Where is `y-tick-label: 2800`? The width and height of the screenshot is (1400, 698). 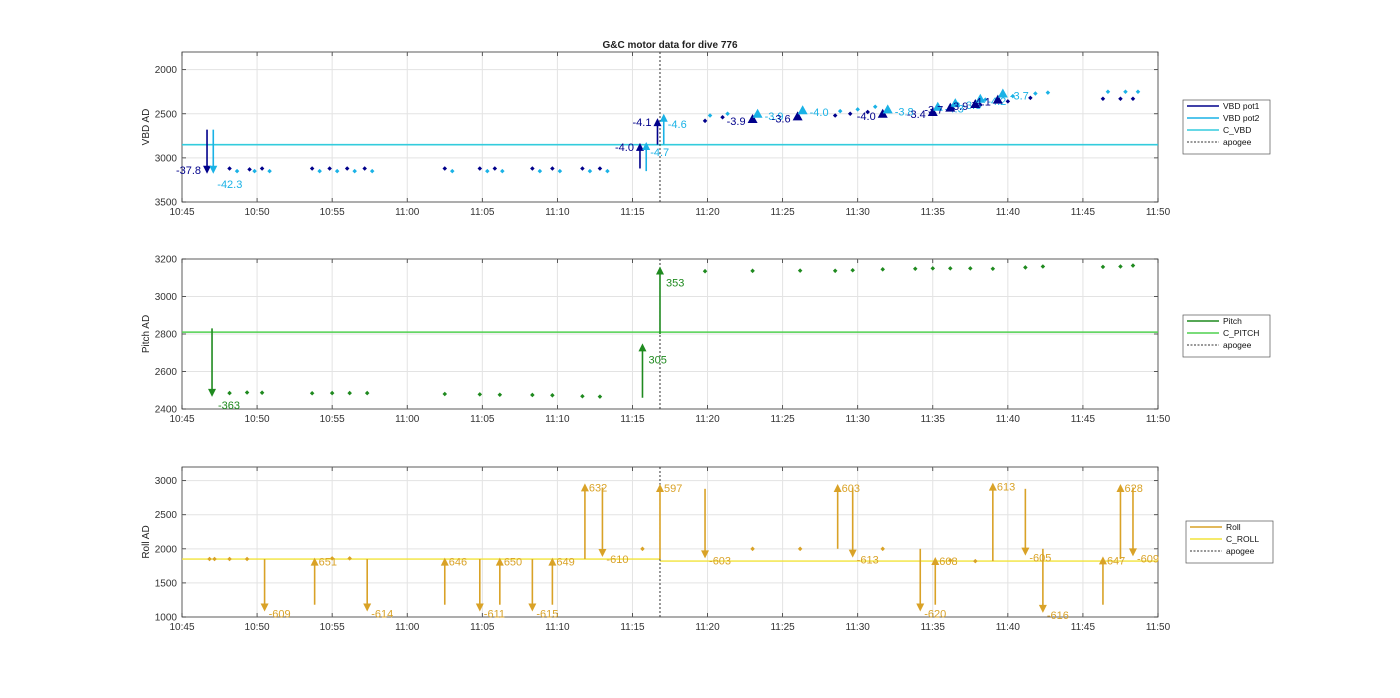
y-tick-label: 2800 is located at coordinates (166, 335).